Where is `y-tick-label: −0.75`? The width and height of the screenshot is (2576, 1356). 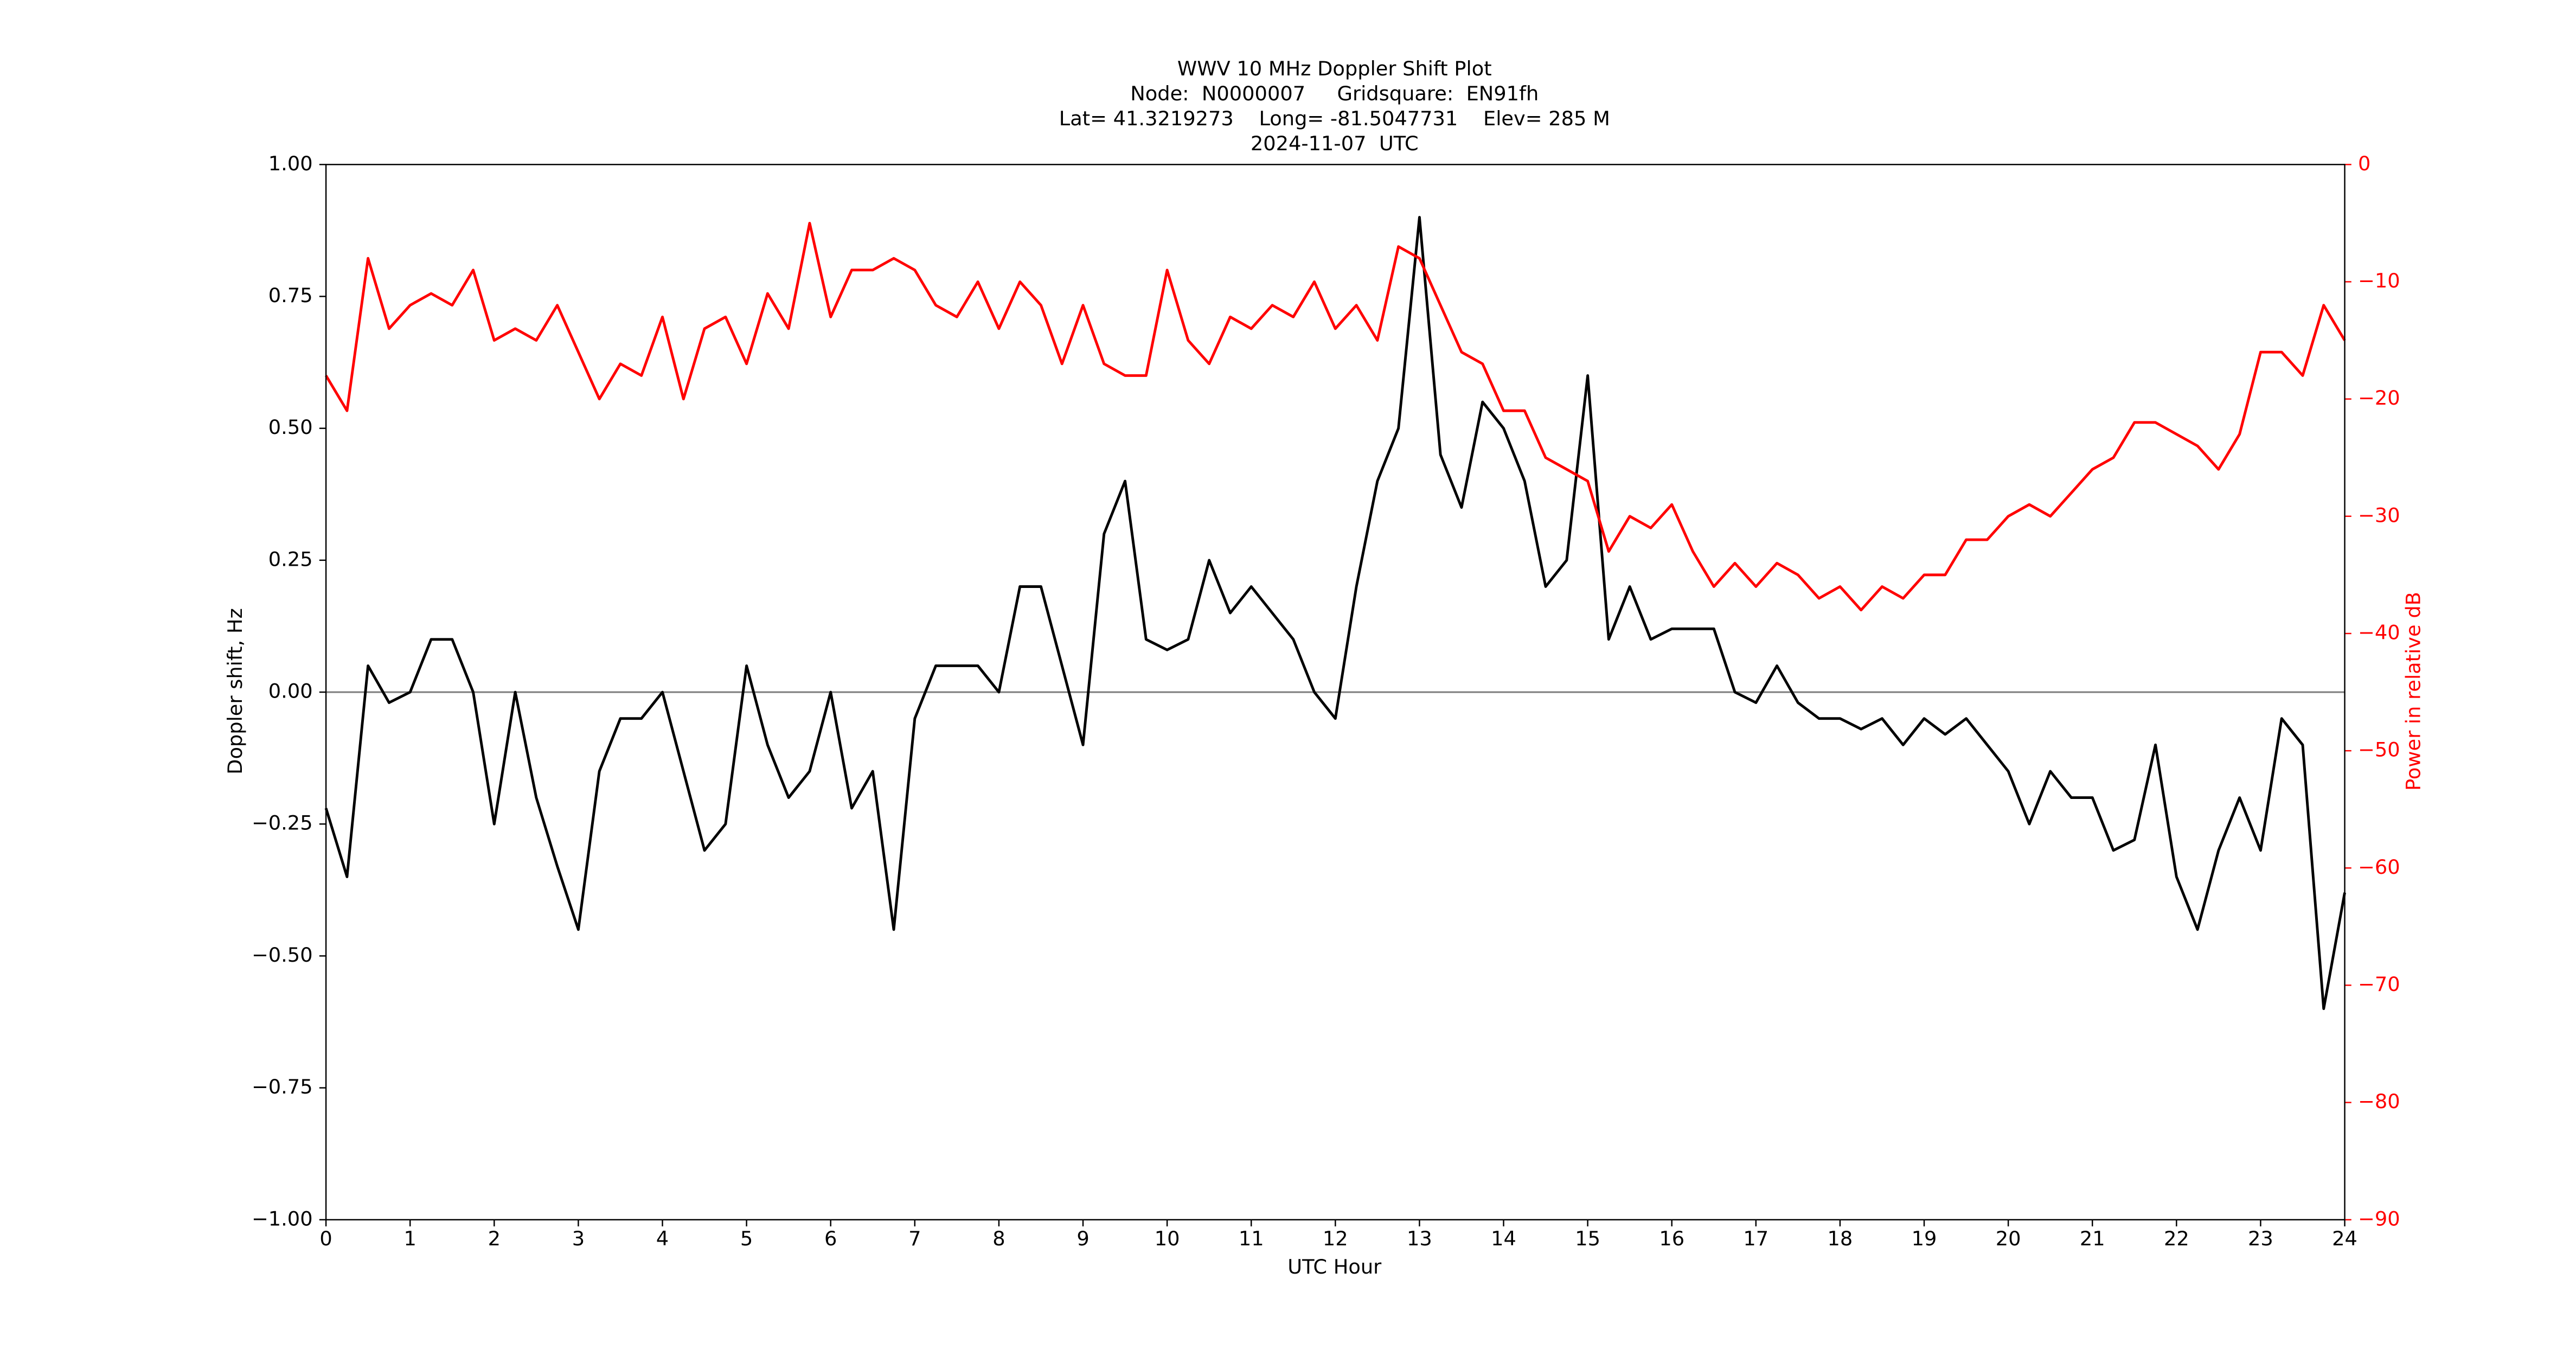 y-tick-label: −0.75 is located at coordinates (282, 1086).